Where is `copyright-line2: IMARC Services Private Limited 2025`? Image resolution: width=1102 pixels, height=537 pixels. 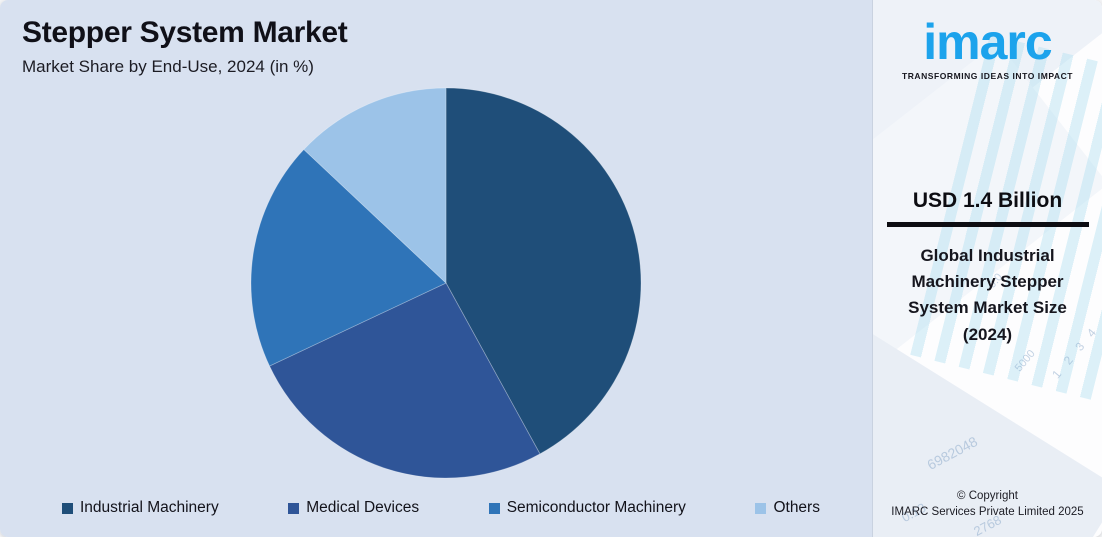
copyright-line2: IMARC Services Private Limited 2025 is located at coordinates (987, 512).